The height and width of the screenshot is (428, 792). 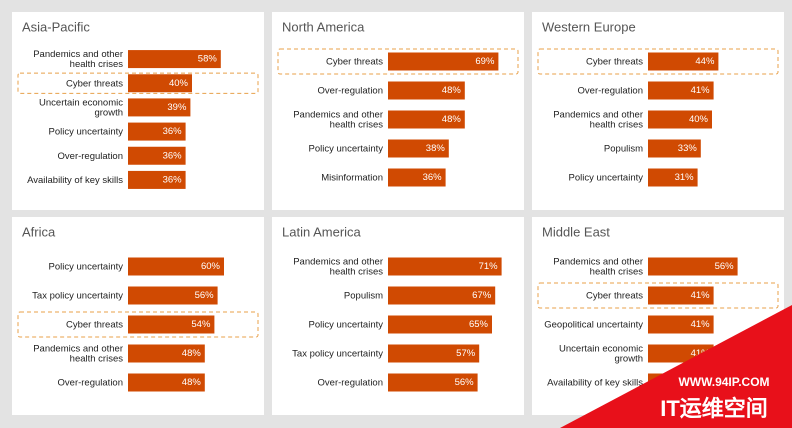 What do you see at coordinates (211, 266) in the screenshot?
I see `value-label: 60%` at bounding box center [211, 266].